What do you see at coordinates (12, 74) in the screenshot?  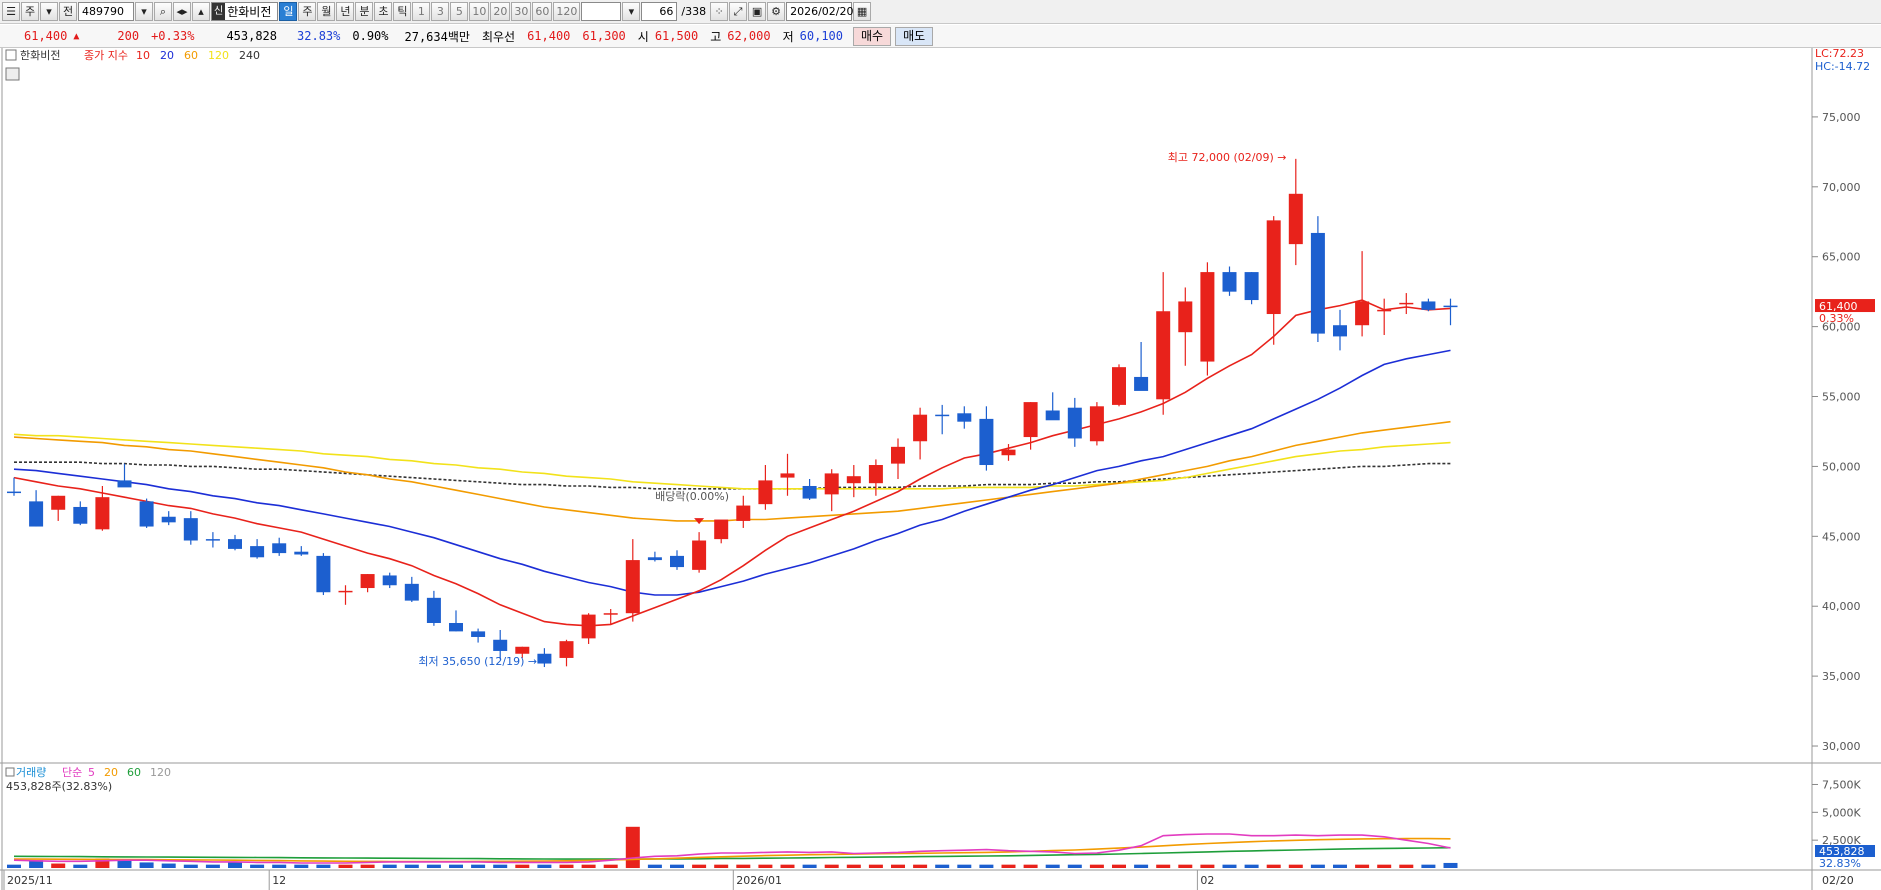 I see `table-icon` at bounding box center [12, 74].